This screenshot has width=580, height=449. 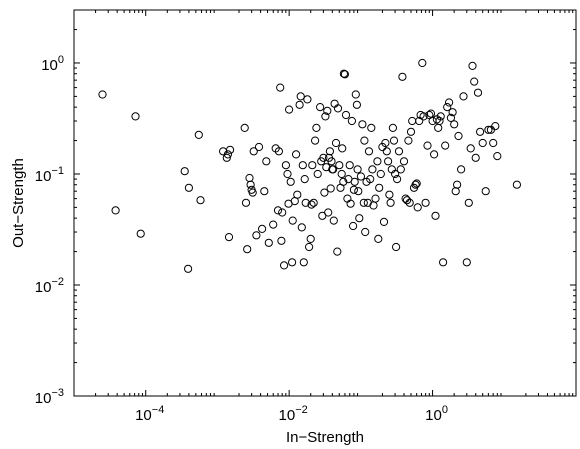 What do you see at coordinates (436, 414) in the screenshot?
I see `x-tick-label: 10⁰` at bounding box center [436, 414].